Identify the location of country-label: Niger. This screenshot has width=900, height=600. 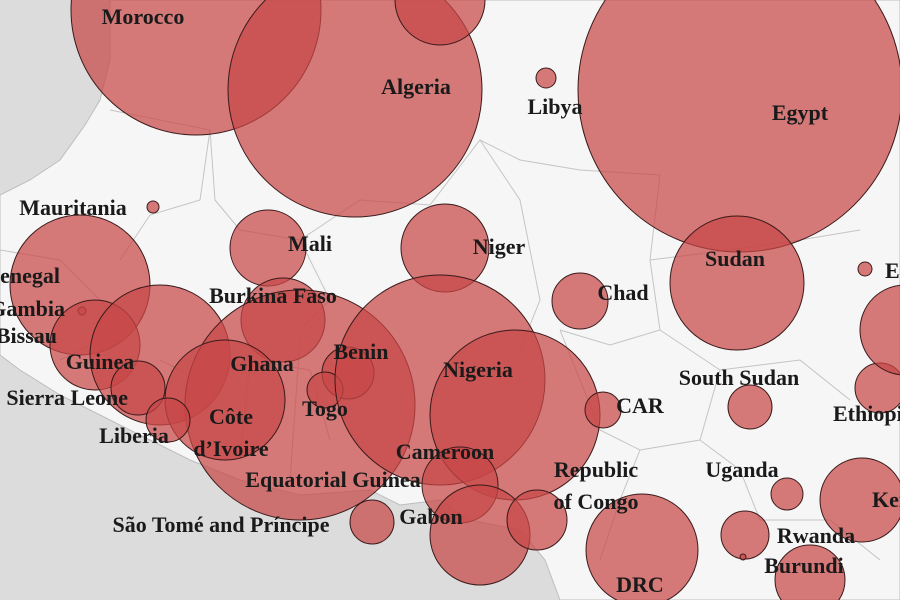
(499, 246).